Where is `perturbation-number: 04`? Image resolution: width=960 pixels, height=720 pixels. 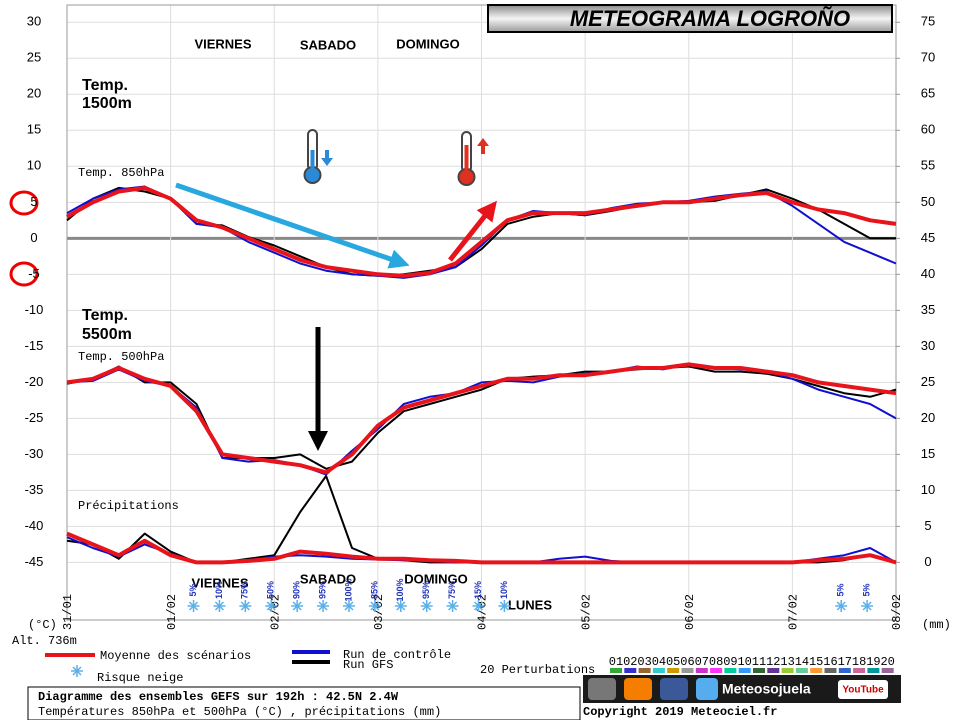
perturbation-number: 04 is located at coordinates (659, 662).